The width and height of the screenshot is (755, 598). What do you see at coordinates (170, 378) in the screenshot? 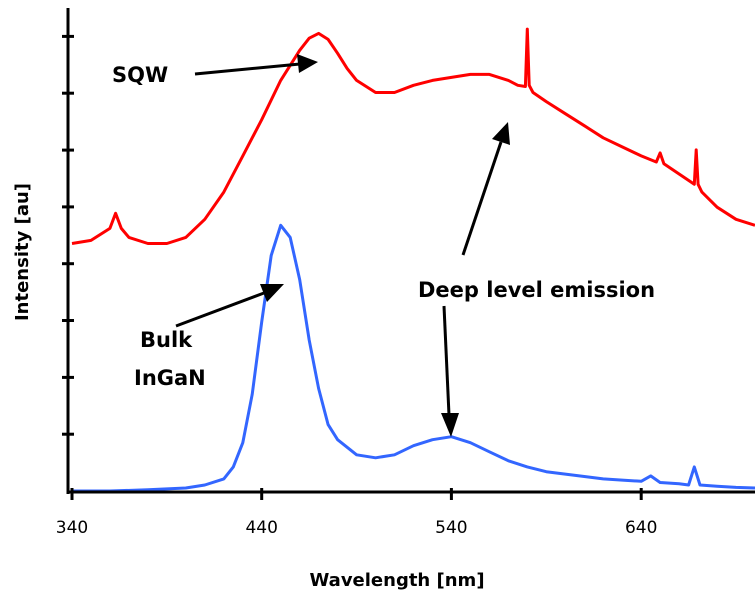
I see `ingan-label: InGaN` at bounding box center [170, 378].